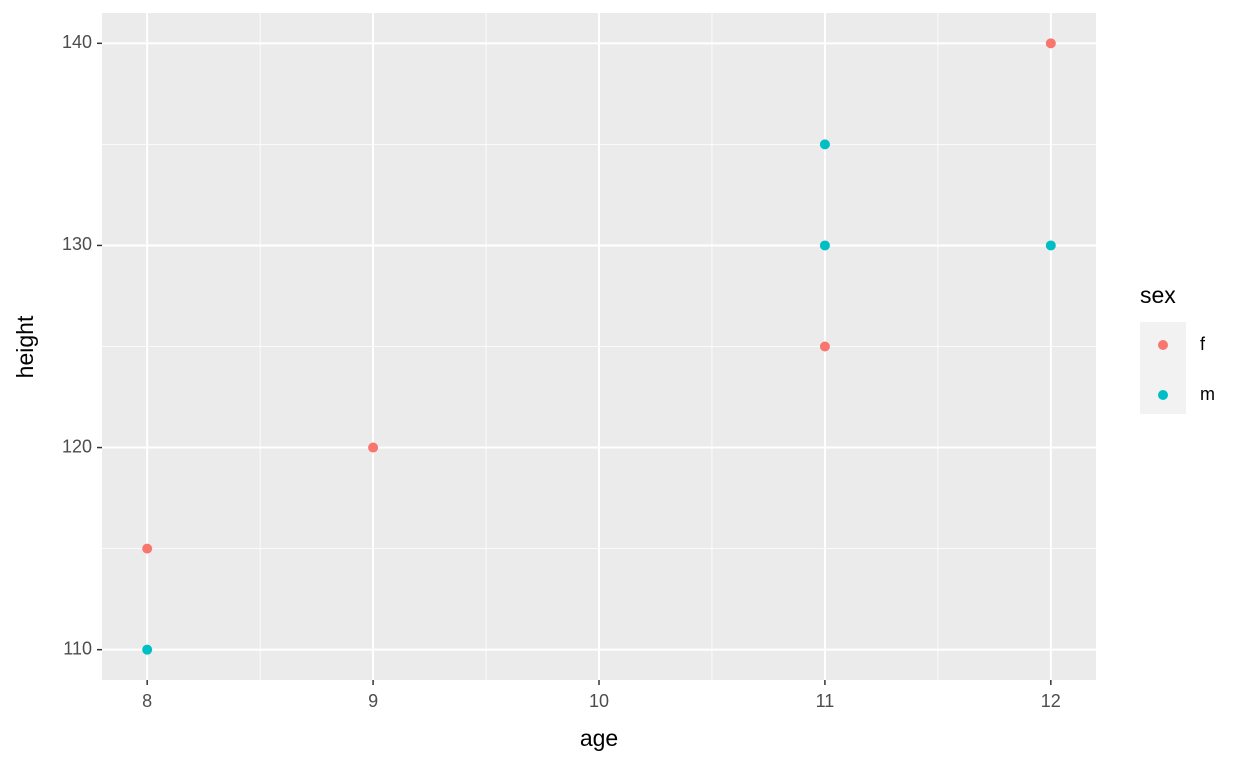 The height and width of the screenshot is (773, 1248). What do you see at coordinates (77, 446) in the screenshot?
I see `y-tick-label: 120` at bounding box center [77, 446].